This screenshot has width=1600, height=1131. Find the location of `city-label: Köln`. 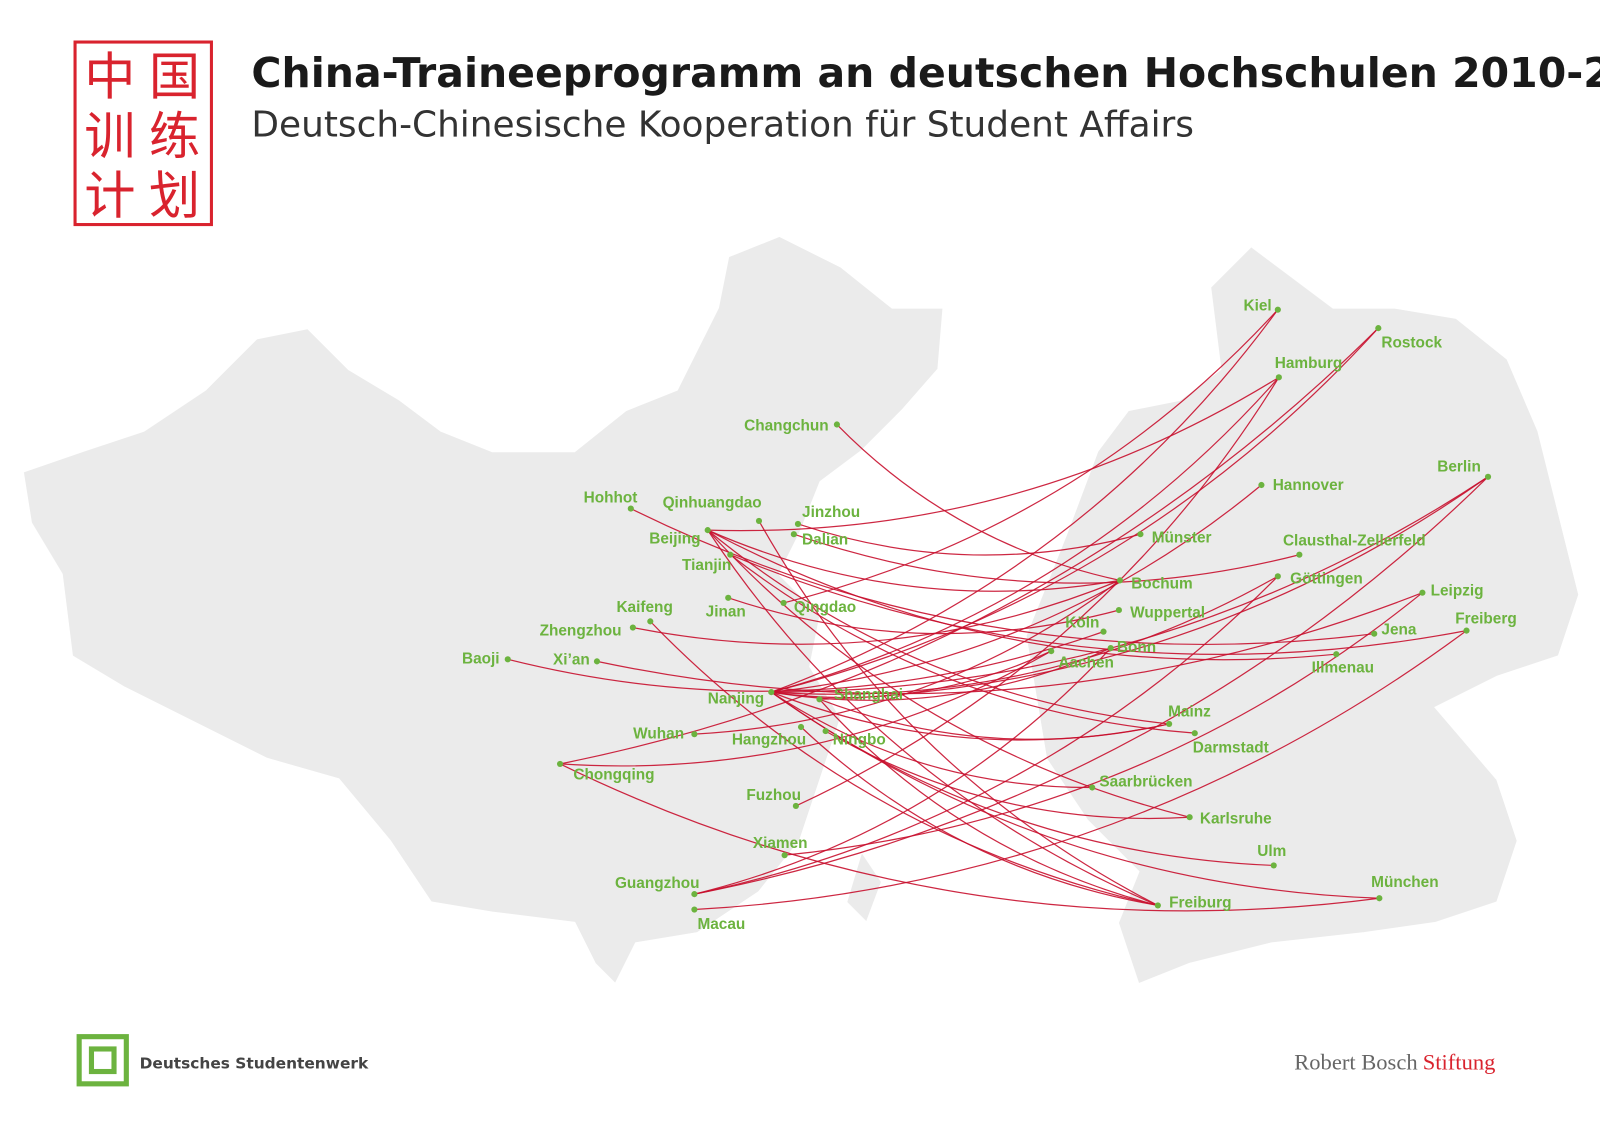

city-label: Köln is located at coordinates (1082, 623).